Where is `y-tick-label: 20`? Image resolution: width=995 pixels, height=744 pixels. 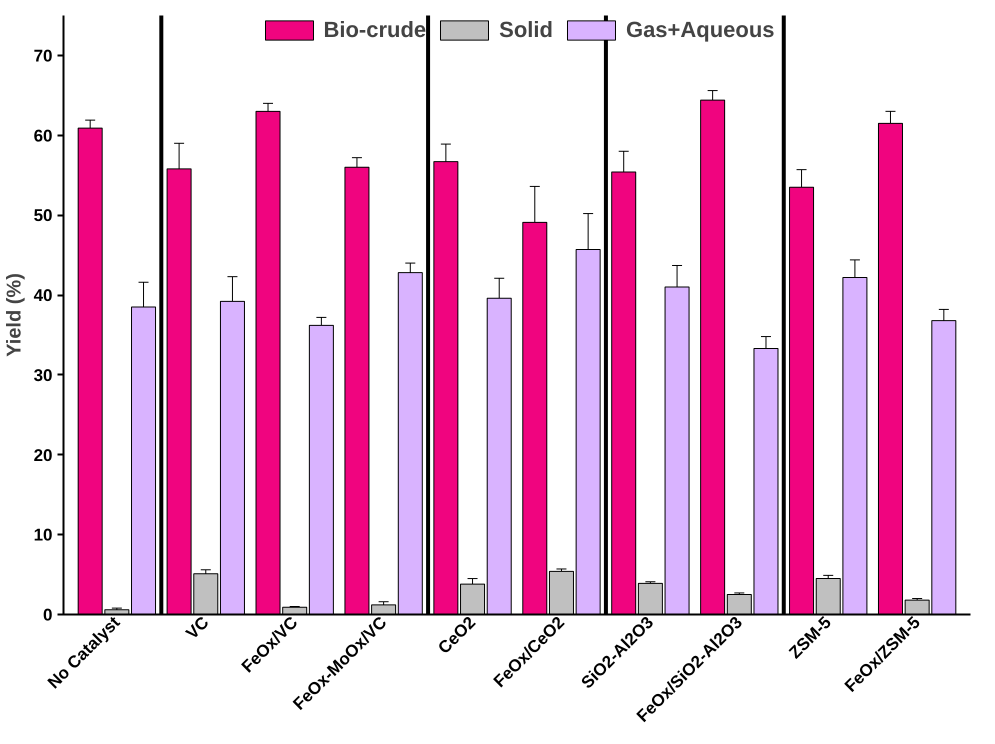
y-tick-label: 20 is located at coordinates (43, 455).